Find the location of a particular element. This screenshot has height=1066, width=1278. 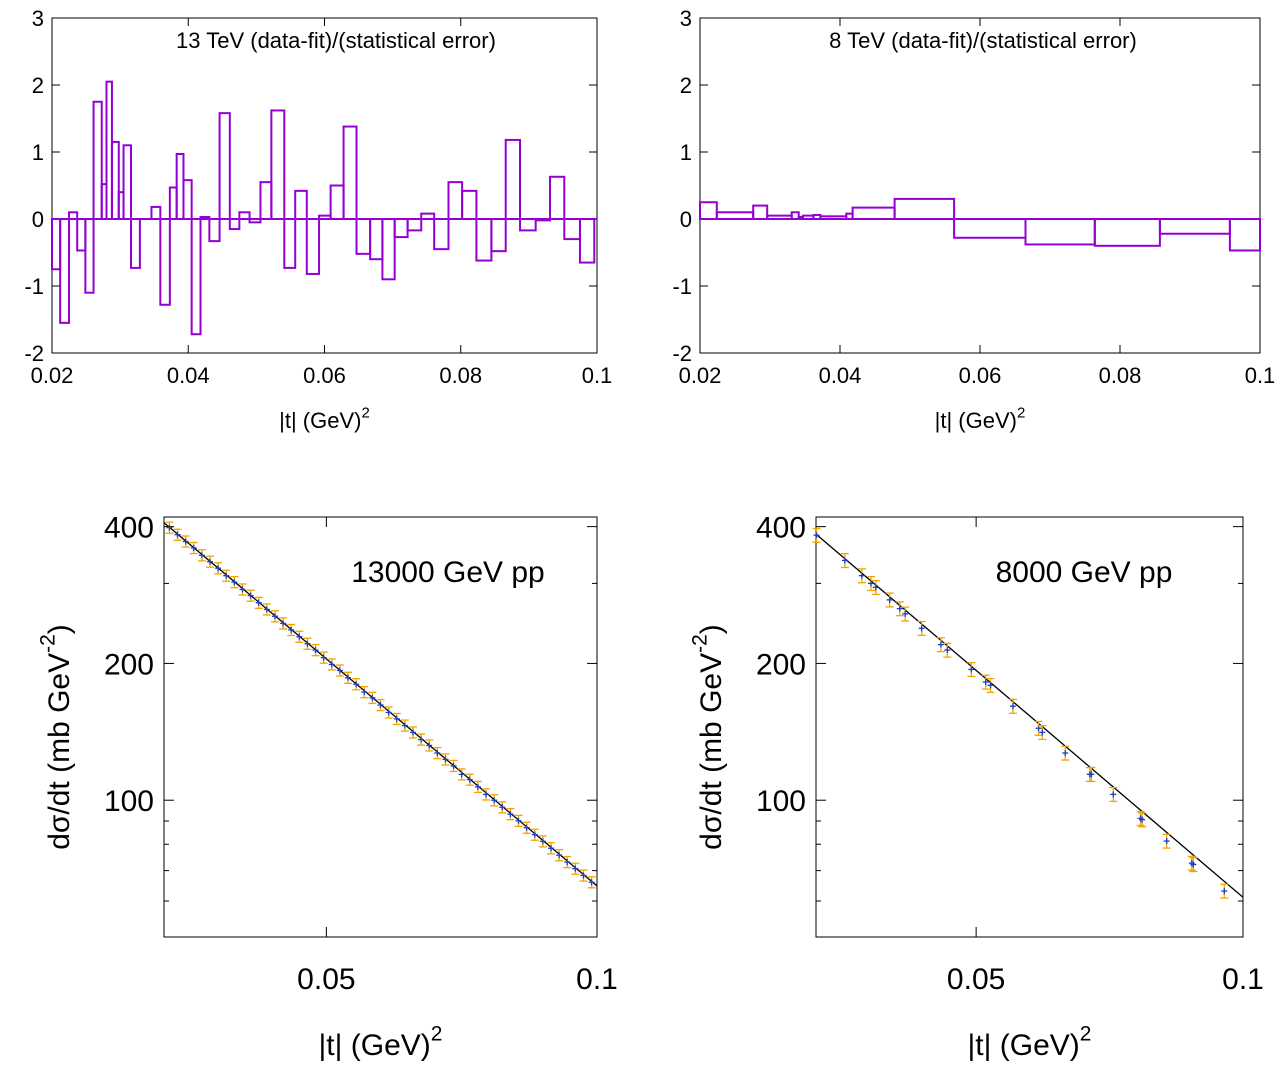

y-tick-label: 3 is located at coordinates (686, 18).